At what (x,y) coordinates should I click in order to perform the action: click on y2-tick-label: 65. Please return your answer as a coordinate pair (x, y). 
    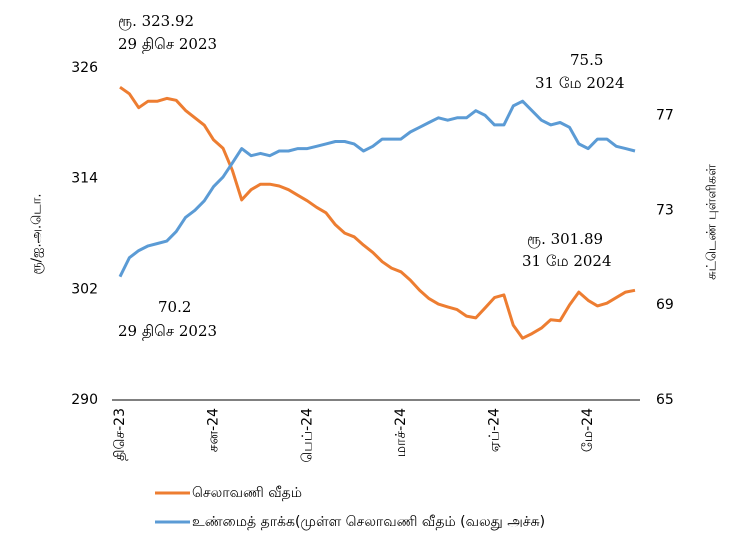
    Looking at the image, I should click on (665, 400).